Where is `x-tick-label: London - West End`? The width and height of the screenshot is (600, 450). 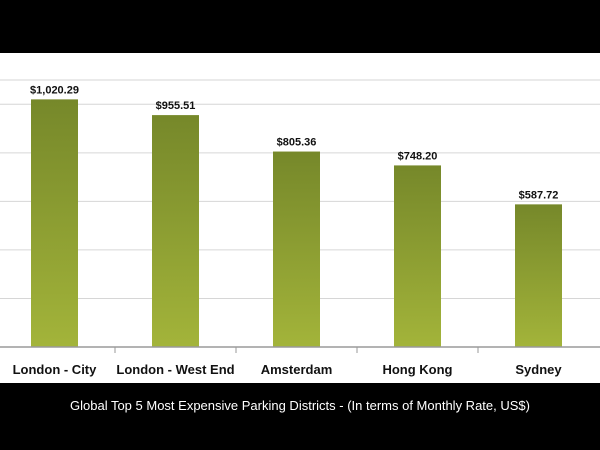 x-tick-label: London - West End is located at coordinates (175, 369).